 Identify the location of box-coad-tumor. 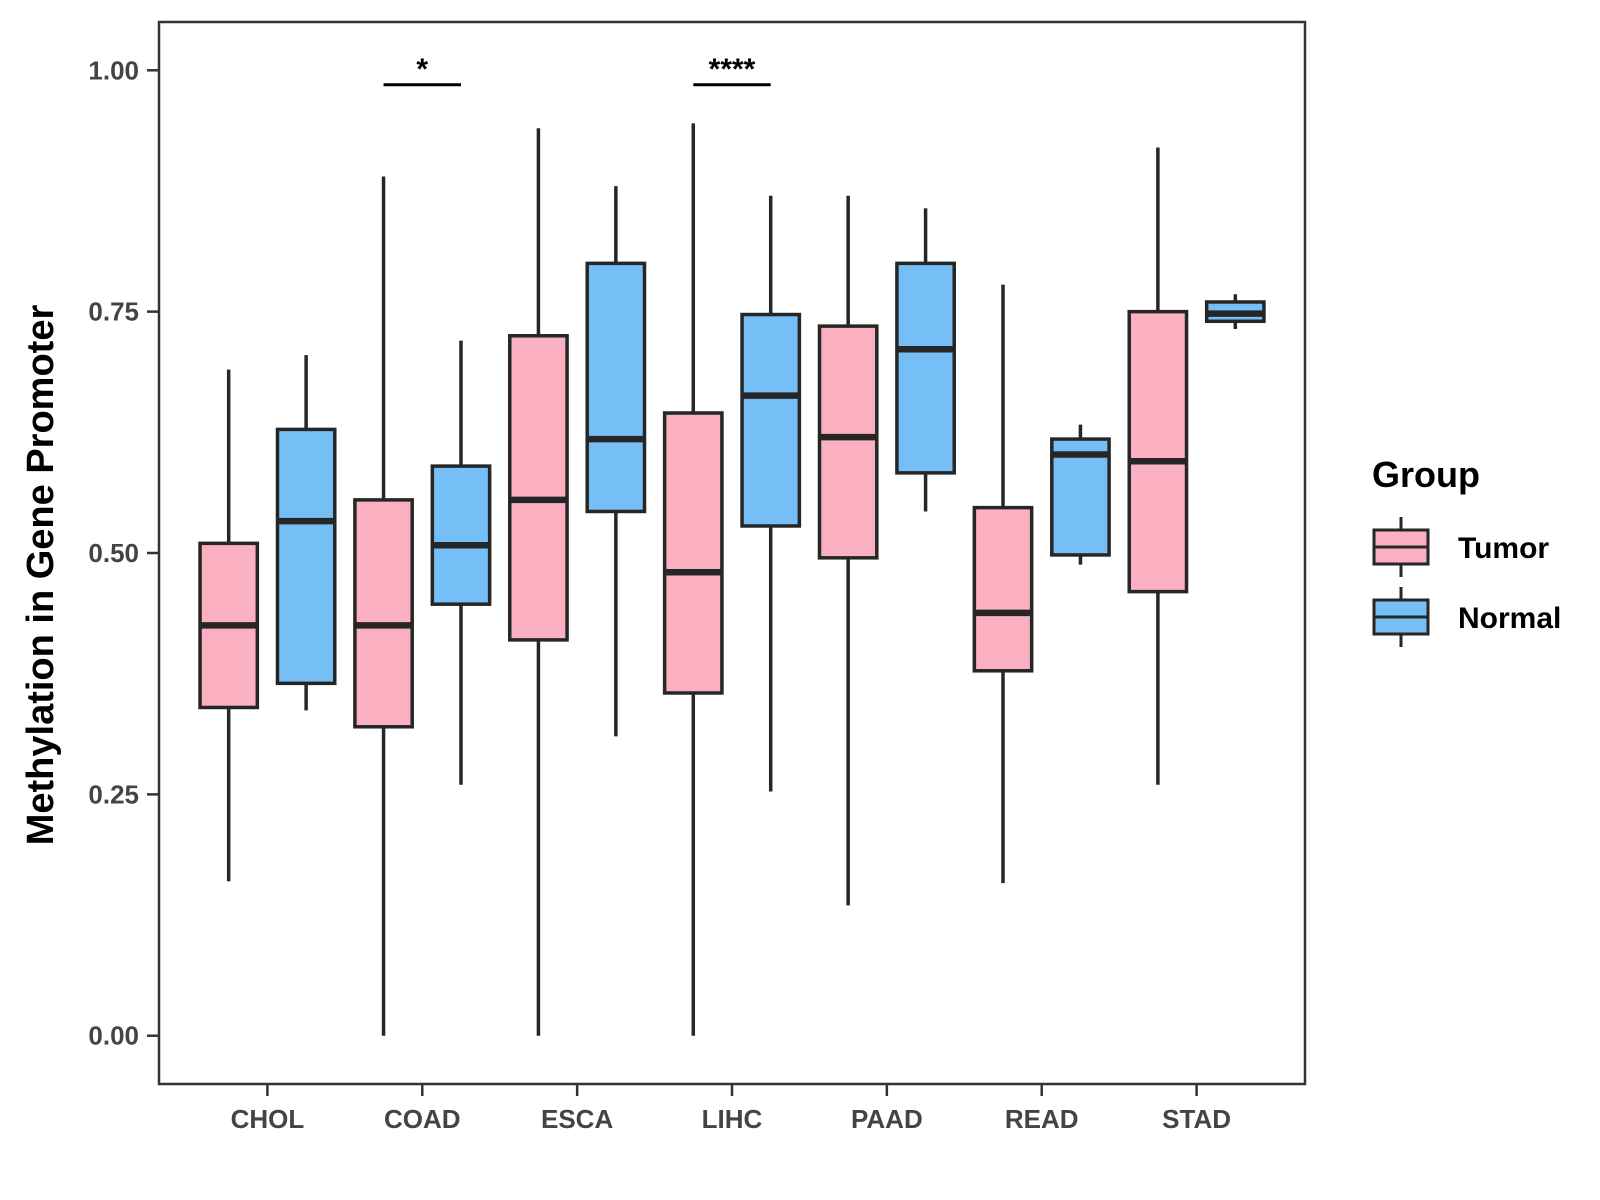
(383, 606).